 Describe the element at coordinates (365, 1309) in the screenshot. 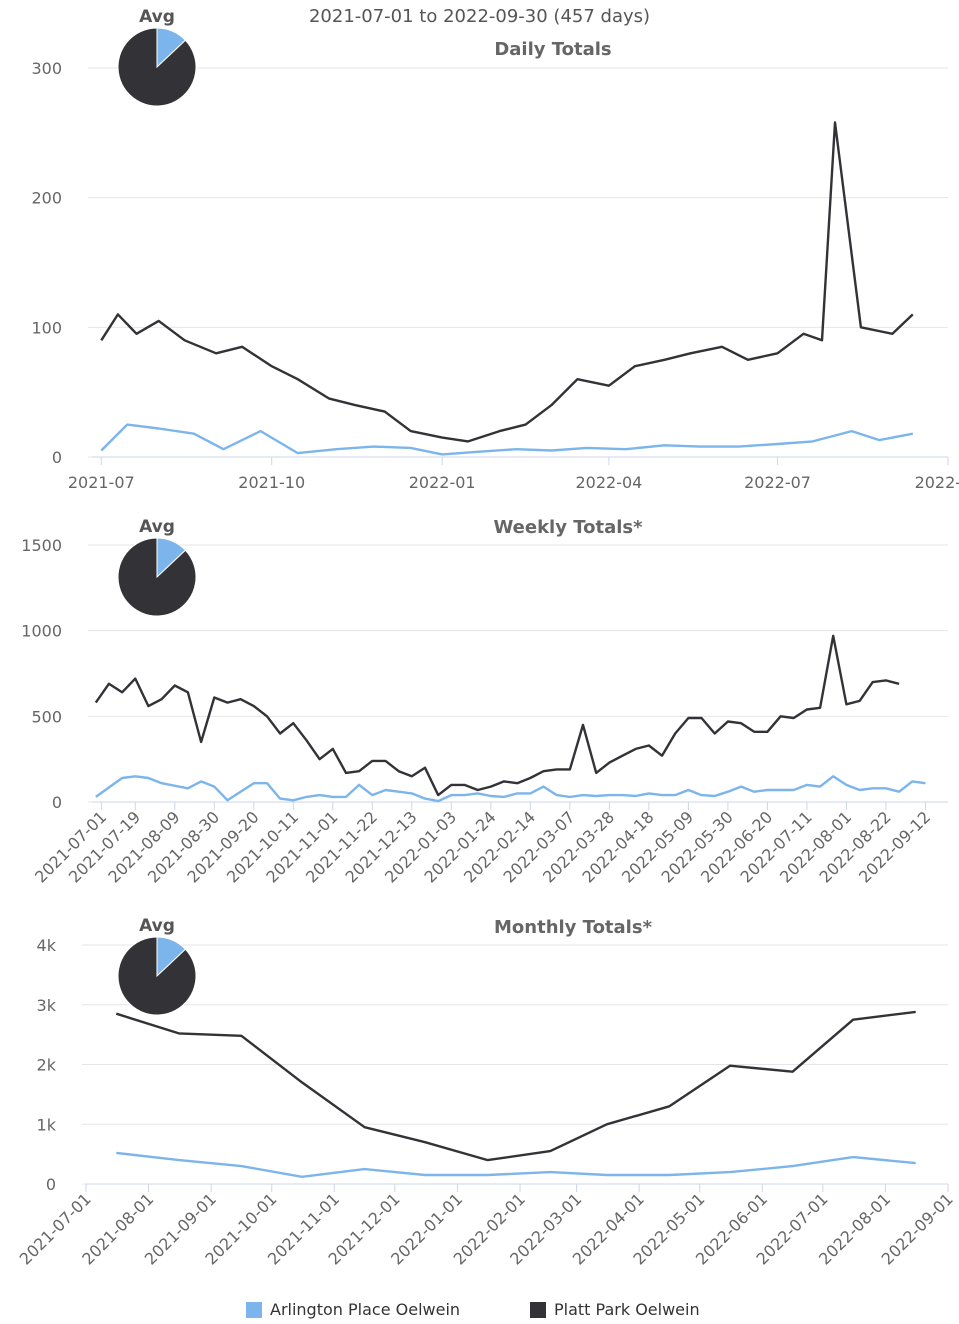

I see `legend-label: Arlington Place Oelwein` at that location.